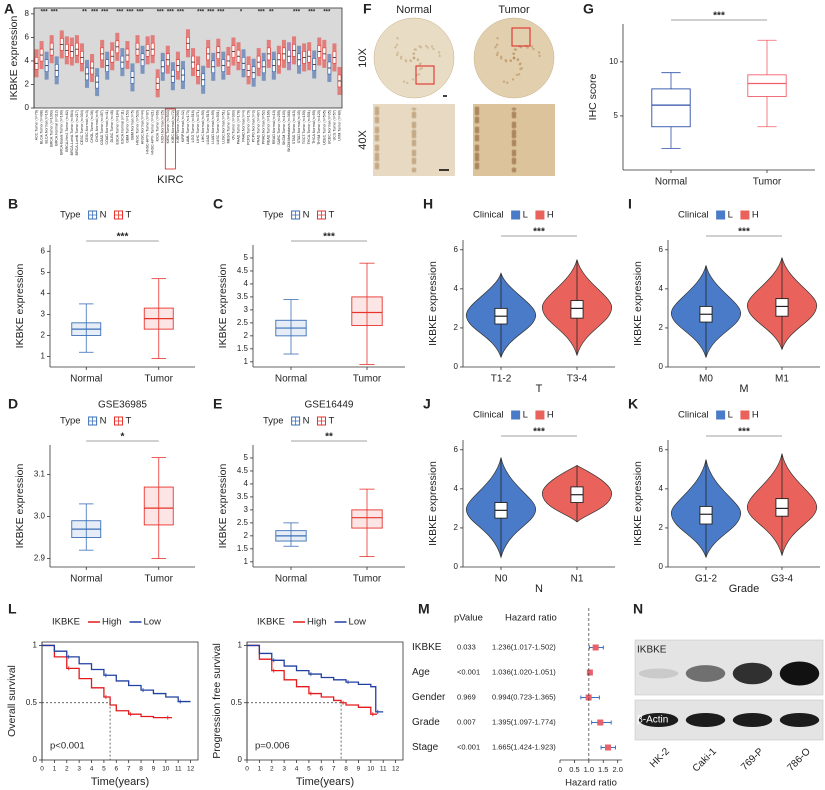 The height and width of the screenshot is (790, 825). I want to click on x-tick-label: COAD.Tumor (n=457), so click(102, 127).